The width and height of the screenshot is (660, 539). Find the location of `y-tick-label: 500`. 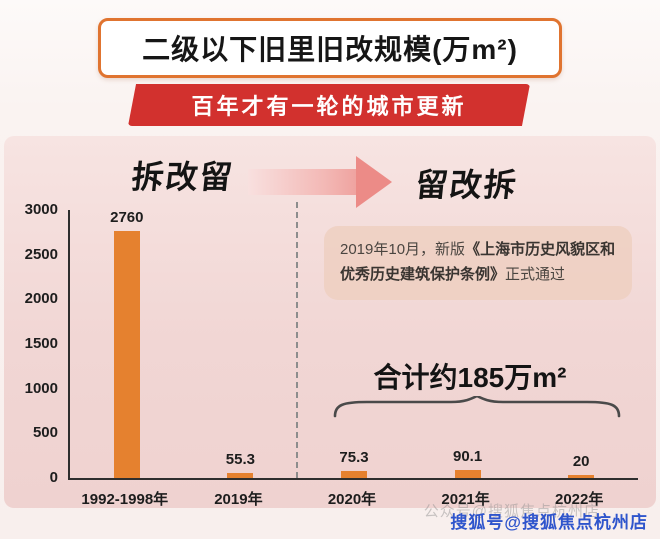

y-tick-label: 500 is located at coordinates (45, 433).